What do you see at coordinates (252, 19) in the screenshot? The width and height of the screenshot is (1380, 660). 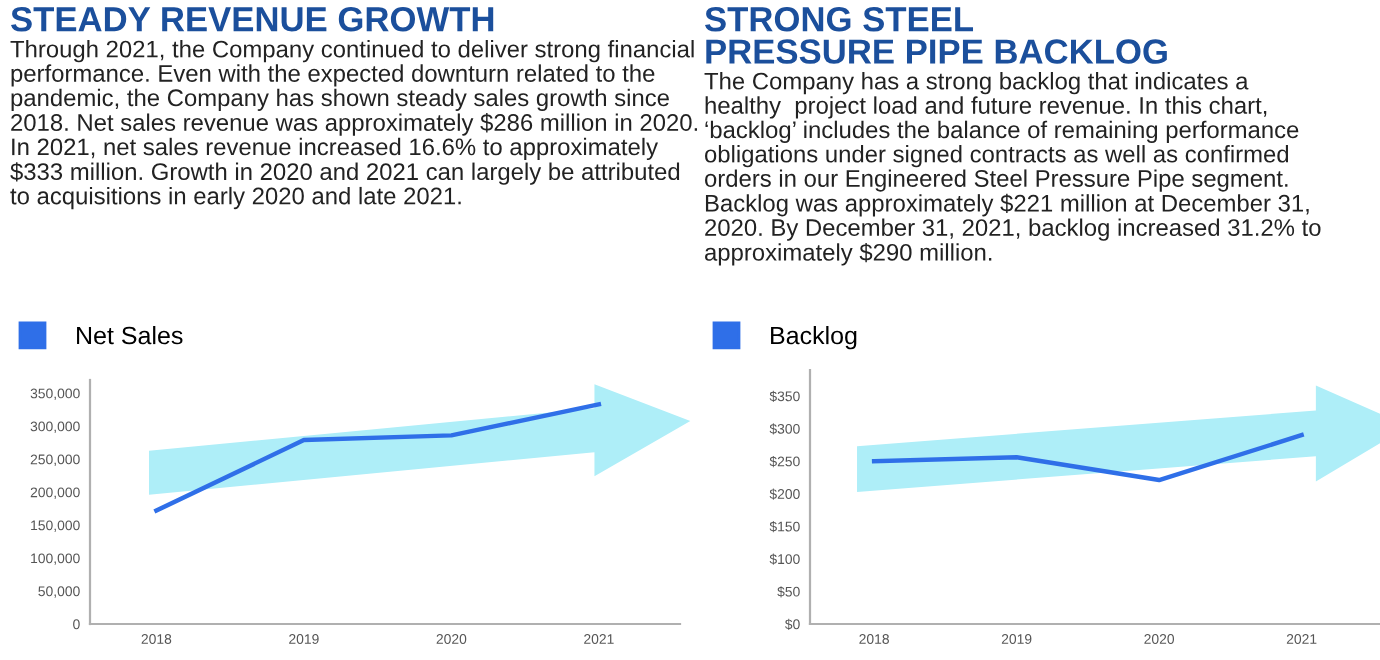 I see `chart-title: STEADY REVENUE GROWTH` at bounding box center [252, 19].